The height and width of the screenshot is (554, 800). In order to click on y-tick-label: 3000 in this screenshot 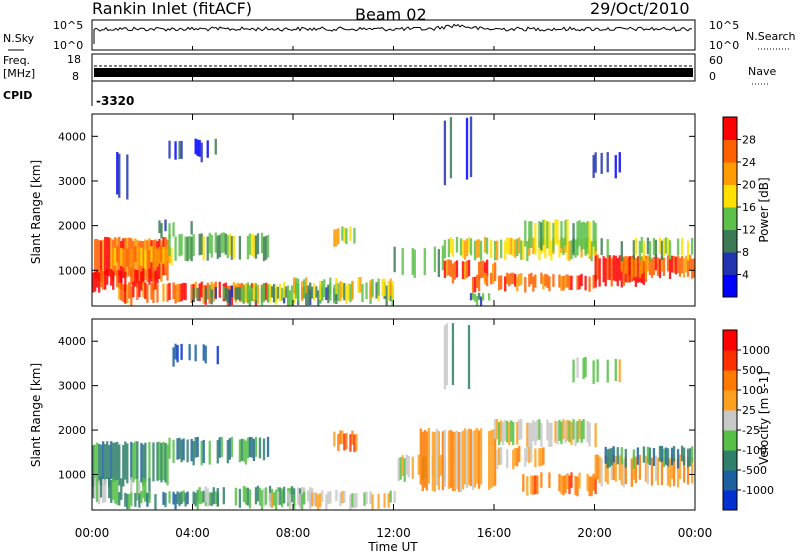, I will do `click(72, 386)`.